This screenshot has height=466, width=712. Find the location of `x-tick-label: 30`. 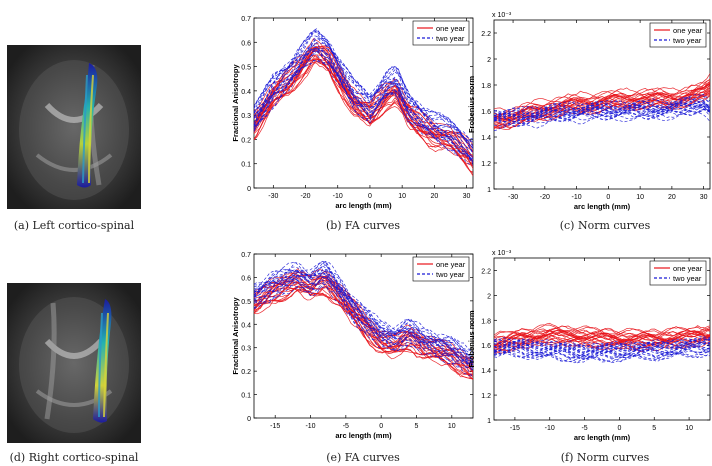

x-tick-label: 30 is located at coordinates (704, 197).